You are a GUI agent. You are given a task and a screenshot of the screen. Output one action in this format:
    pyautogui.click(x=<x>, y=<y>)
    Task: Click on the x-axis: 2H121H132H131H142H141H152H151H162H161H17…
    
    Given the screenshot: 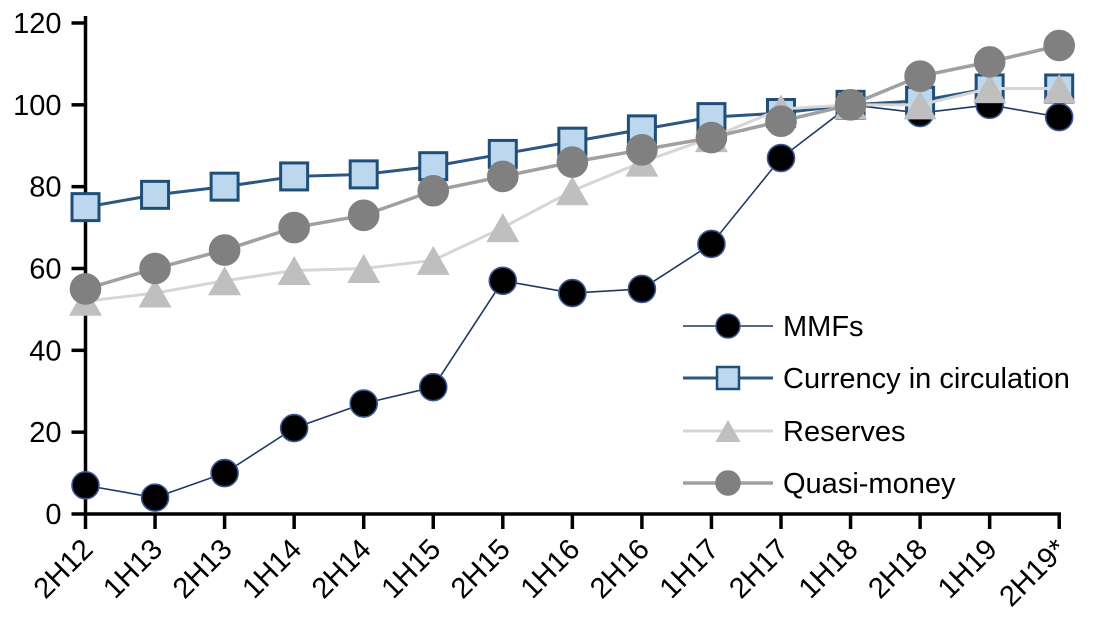 What is the action you would take?
    pyautogui.click(x=551, y=562)
    